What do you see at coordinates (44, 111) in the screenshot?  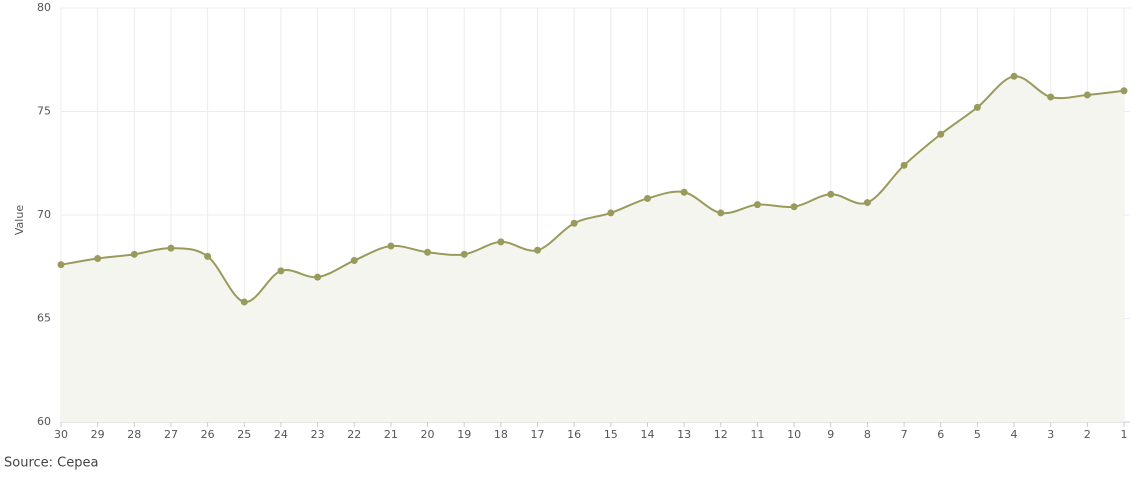 I see `y-tick-label: 75` at bounding box center [44, 111].